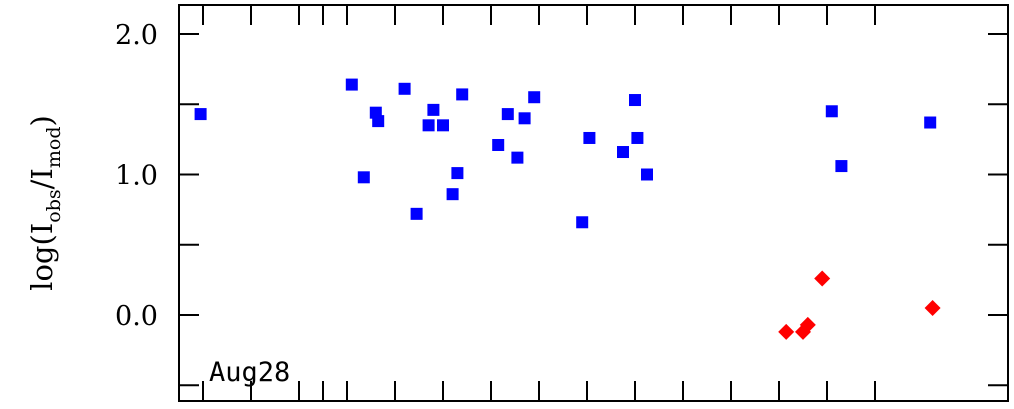  What do you see at coordinates (45, 203) in the screenshot?
I see `y-axis-title: log(Iobs/Imod)` at bounding box center [45, 203].